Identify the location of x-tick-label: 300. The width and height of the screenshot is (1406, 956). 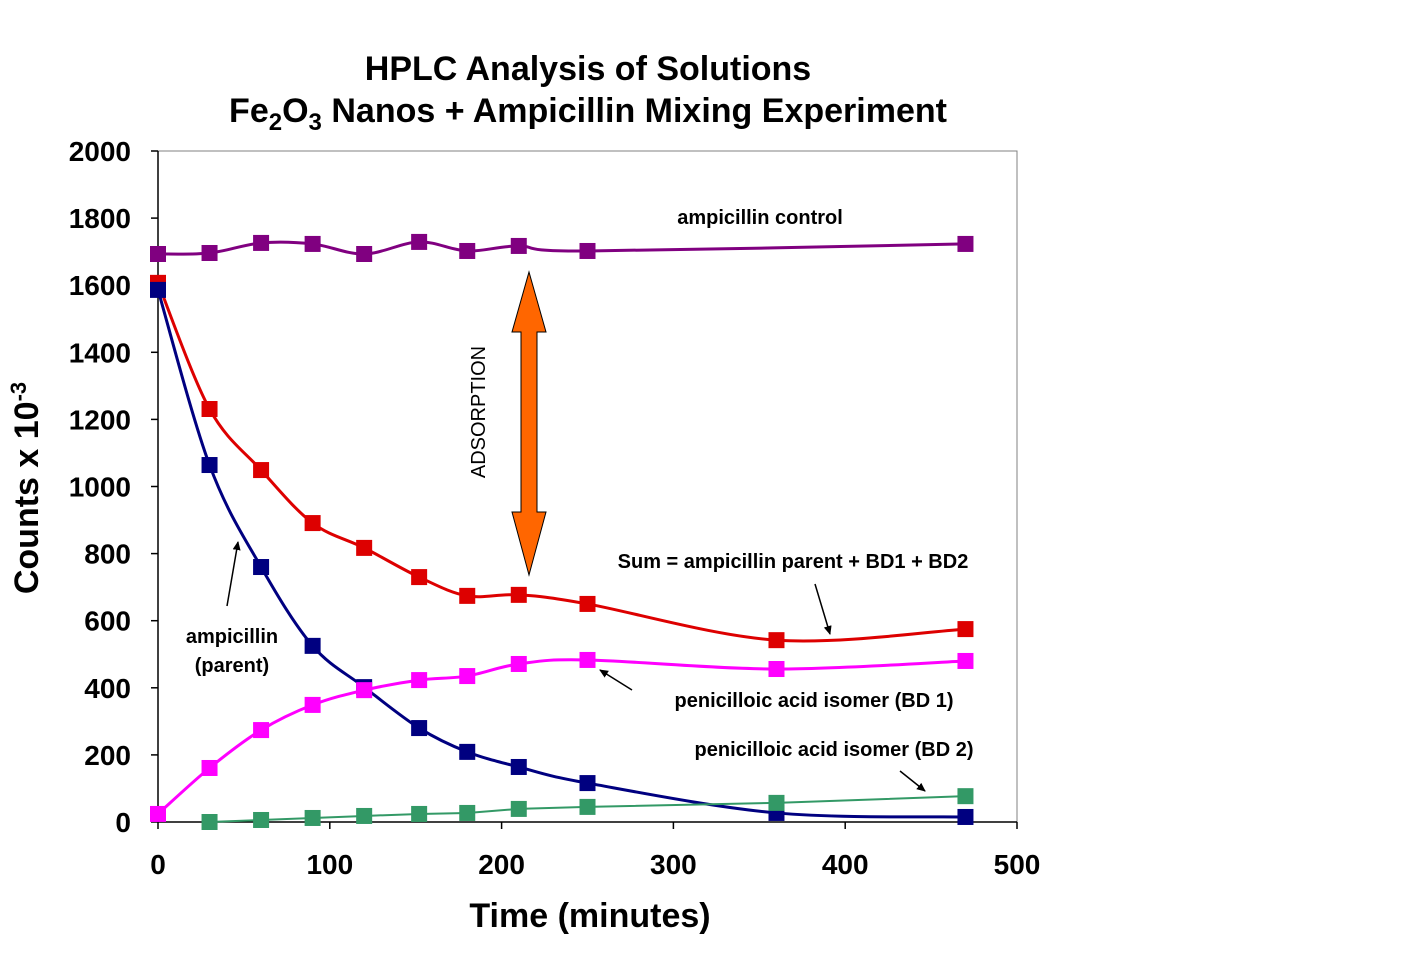
(673, 864).